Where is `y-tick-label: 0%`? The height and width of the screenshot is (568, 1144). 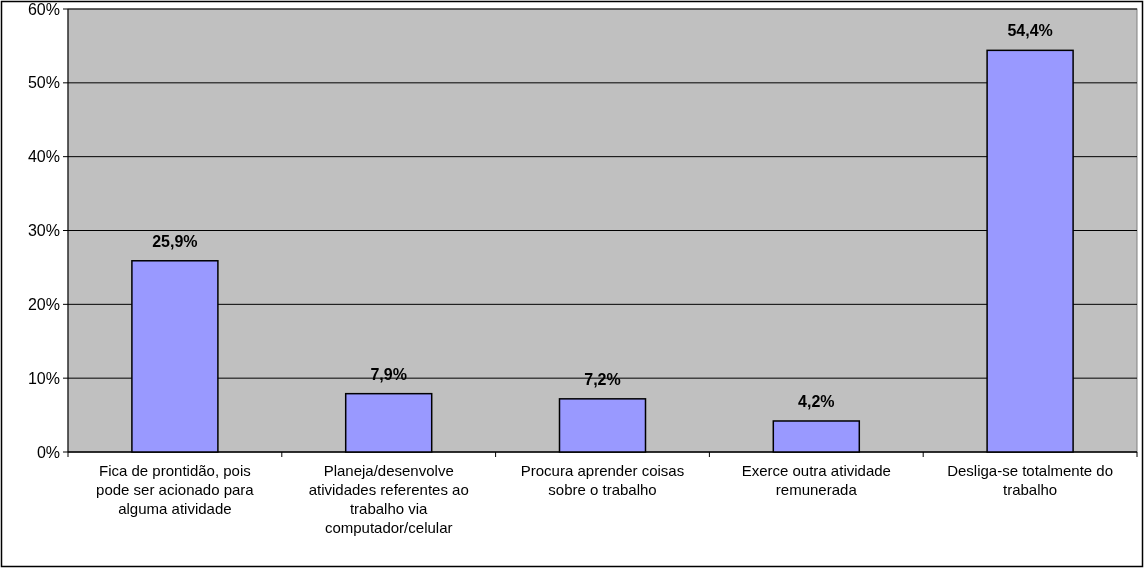 y-tick-label: 0% is located at coordinates (48, 452).